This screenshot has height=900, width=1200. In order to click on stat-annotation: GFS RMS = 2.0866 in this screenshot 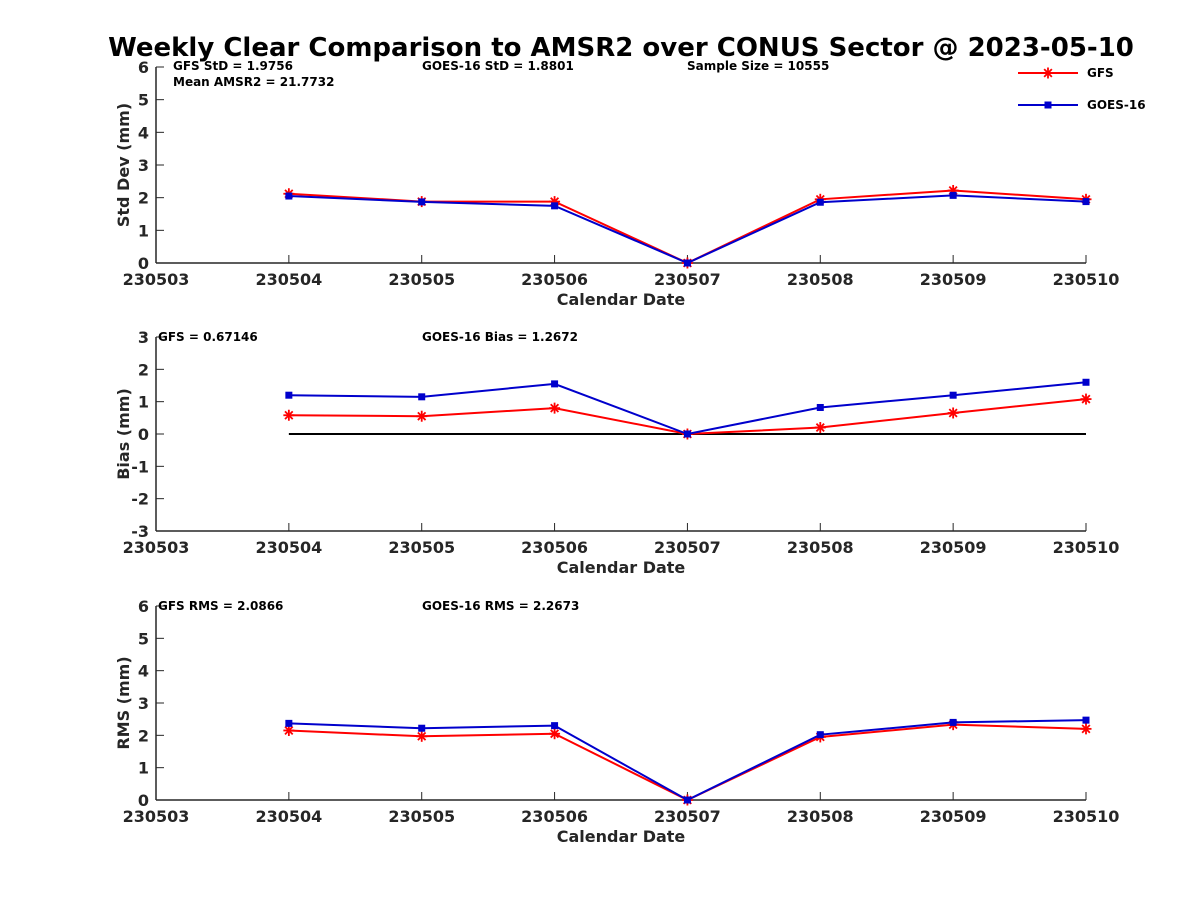, I will do `click(220, 606)`.